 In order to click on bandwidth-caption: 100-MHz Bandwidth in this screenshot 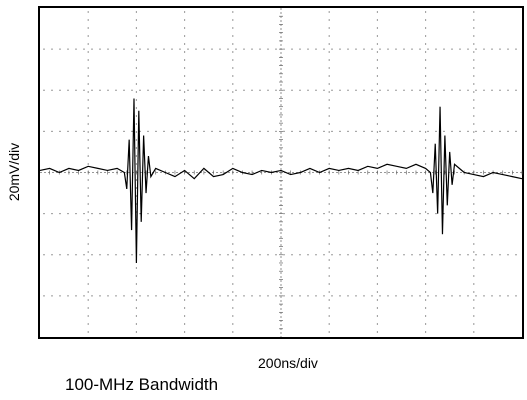, I will do `click(142, 384)`.